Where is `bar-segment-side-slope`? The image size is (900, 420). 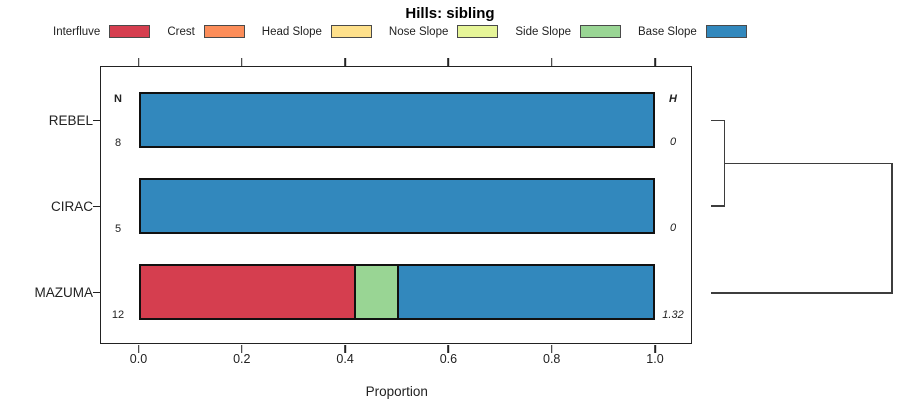
bar-segment-side-slope is located at coordinates (375, 292).